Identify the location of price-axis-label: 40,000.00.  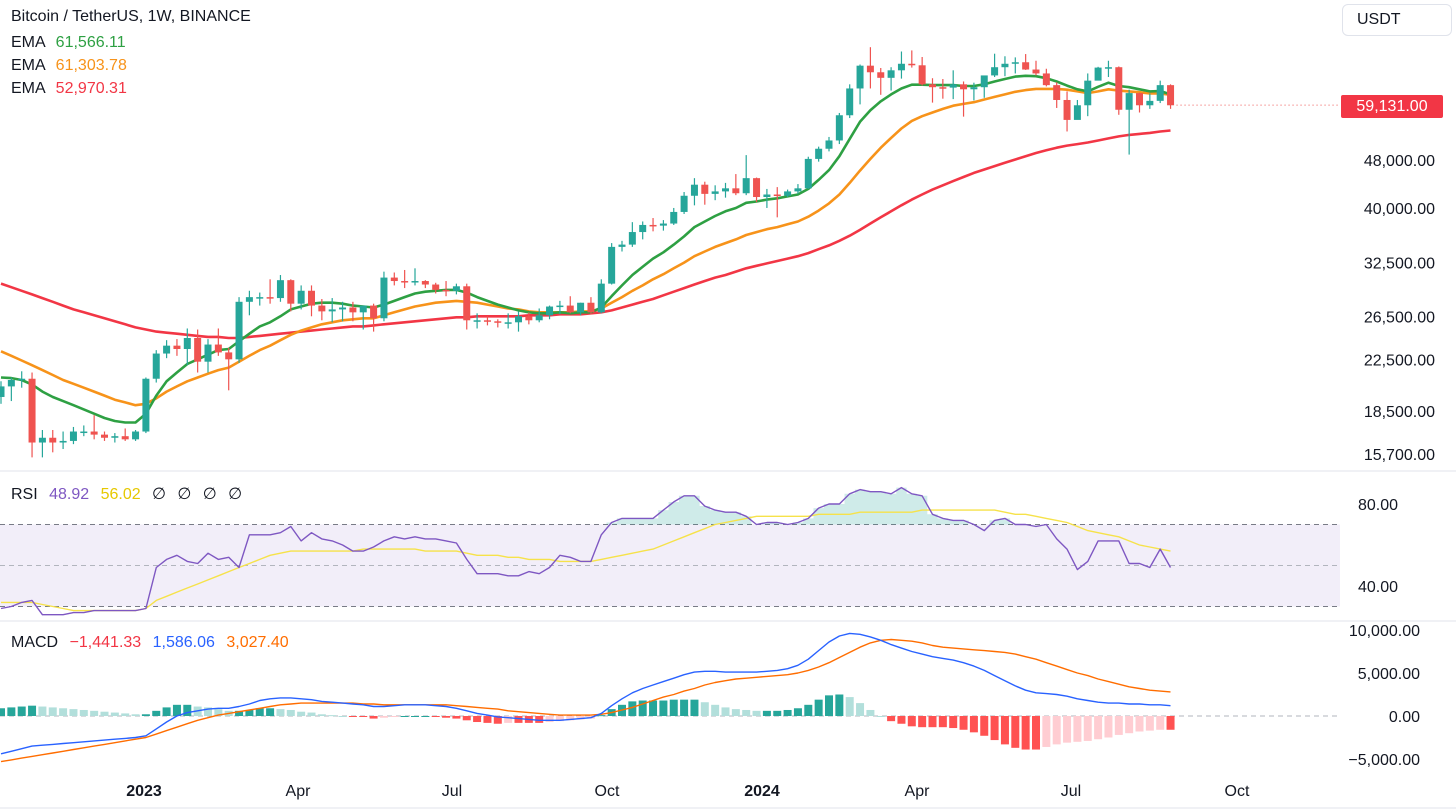
(1399, 209).